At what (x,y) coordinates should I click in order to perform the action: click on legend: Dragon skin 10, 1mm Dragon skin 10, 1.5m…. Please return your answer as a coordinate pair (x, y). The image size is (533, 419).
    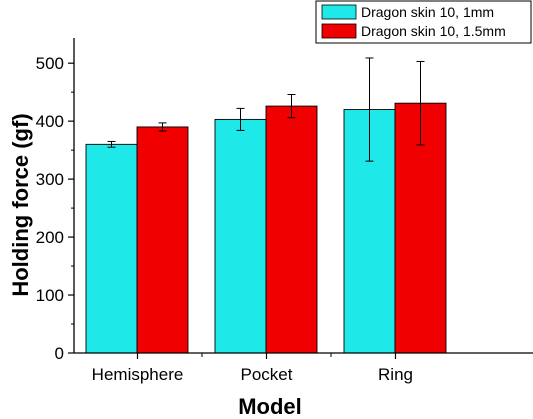
    Looking at the image, I should click on (423, 22).